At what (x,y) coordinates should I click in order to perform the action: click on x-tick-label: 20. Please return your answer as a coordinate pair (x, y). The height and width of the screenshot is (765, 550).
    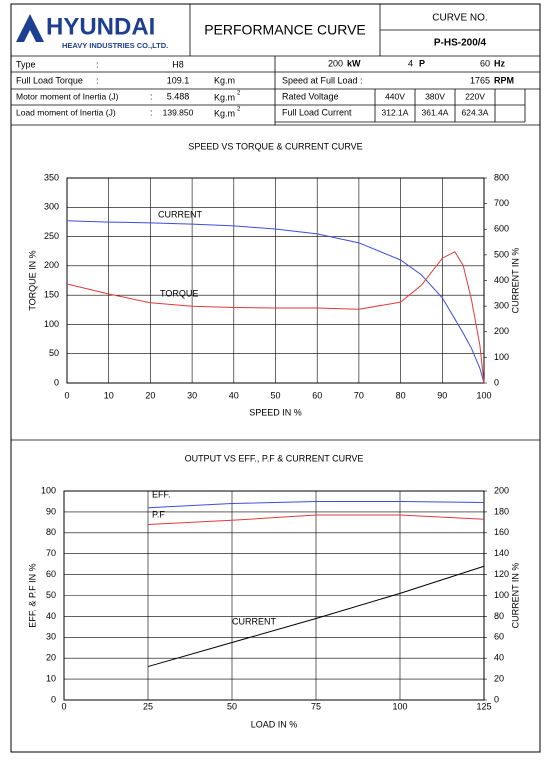
    Looking at the image, I should click on (150, 395).